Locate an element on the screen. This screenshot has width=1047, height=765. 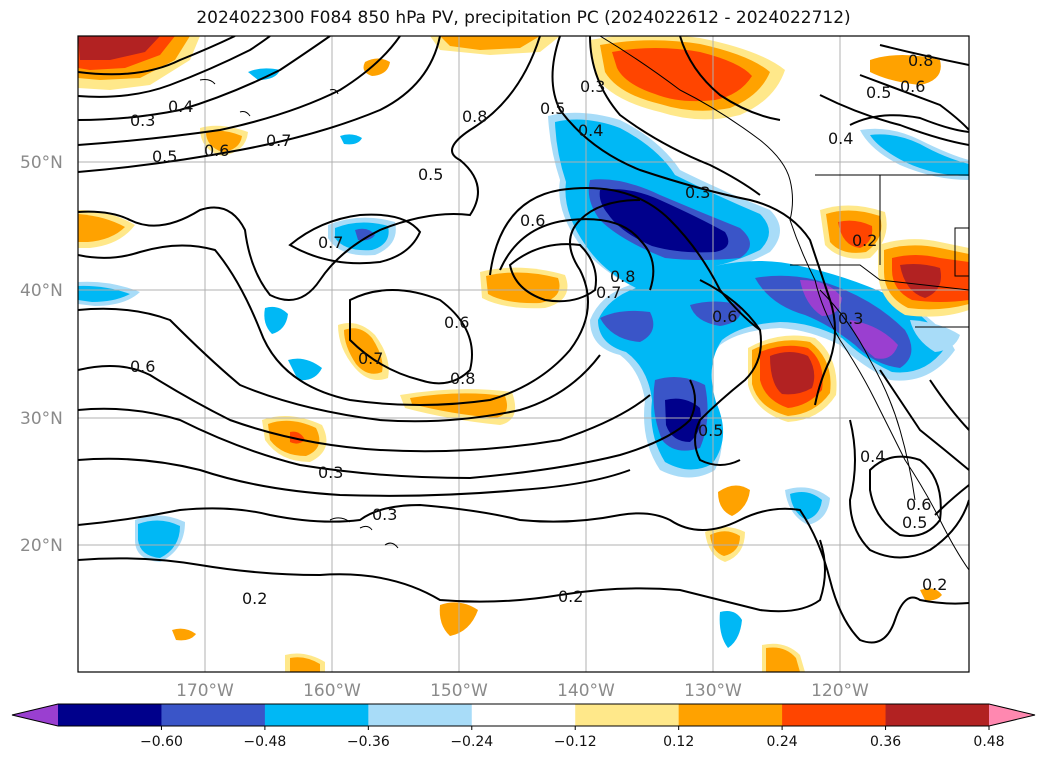
colorbar-outline is located at coordinates (523, 715).